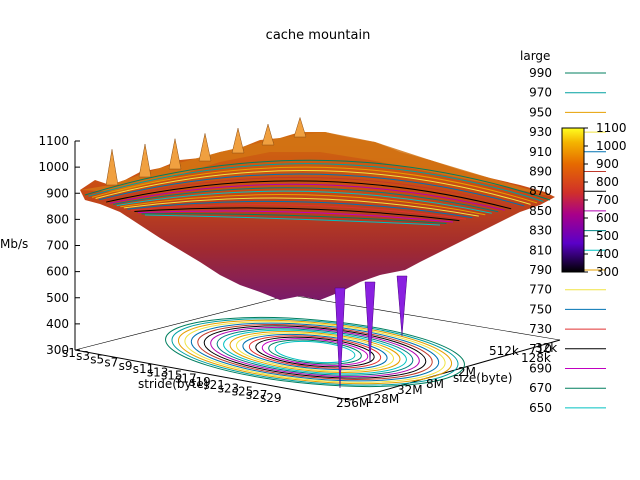 The width and height of the screenshot is (640, 480). Describe the element at coordinates (173, 384) in the screenshot. I see `x-axis-label: stride(byte)` at that location.